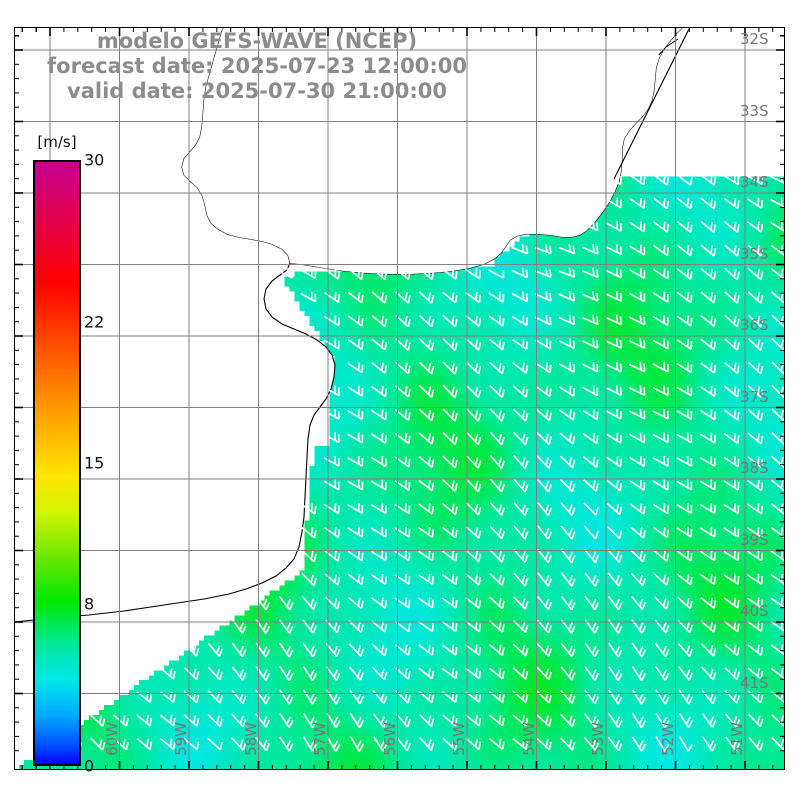 The image size is (800, 800). I want to click on latitude-label: 35S, so click(754, 253).